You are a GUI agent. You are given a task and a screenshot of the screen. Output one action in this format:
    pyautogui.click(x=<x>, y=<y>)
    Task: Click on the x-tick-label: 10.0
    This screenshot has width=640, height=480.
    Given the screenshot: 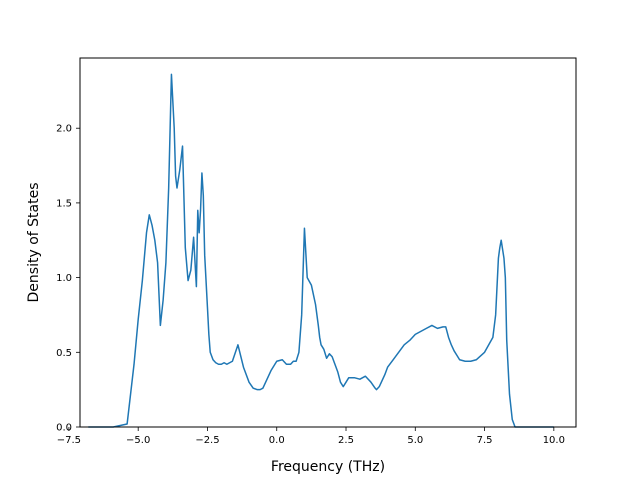 What is the action you would take?
    pyautogui.click(x=554, y=440)
    